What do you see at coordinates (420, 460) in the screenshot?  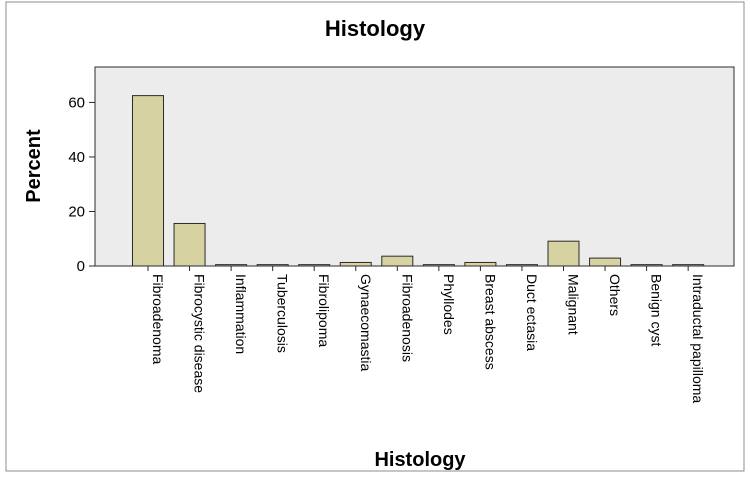 I see `x-axis-label: Histology` at bounding box center [420, 460].